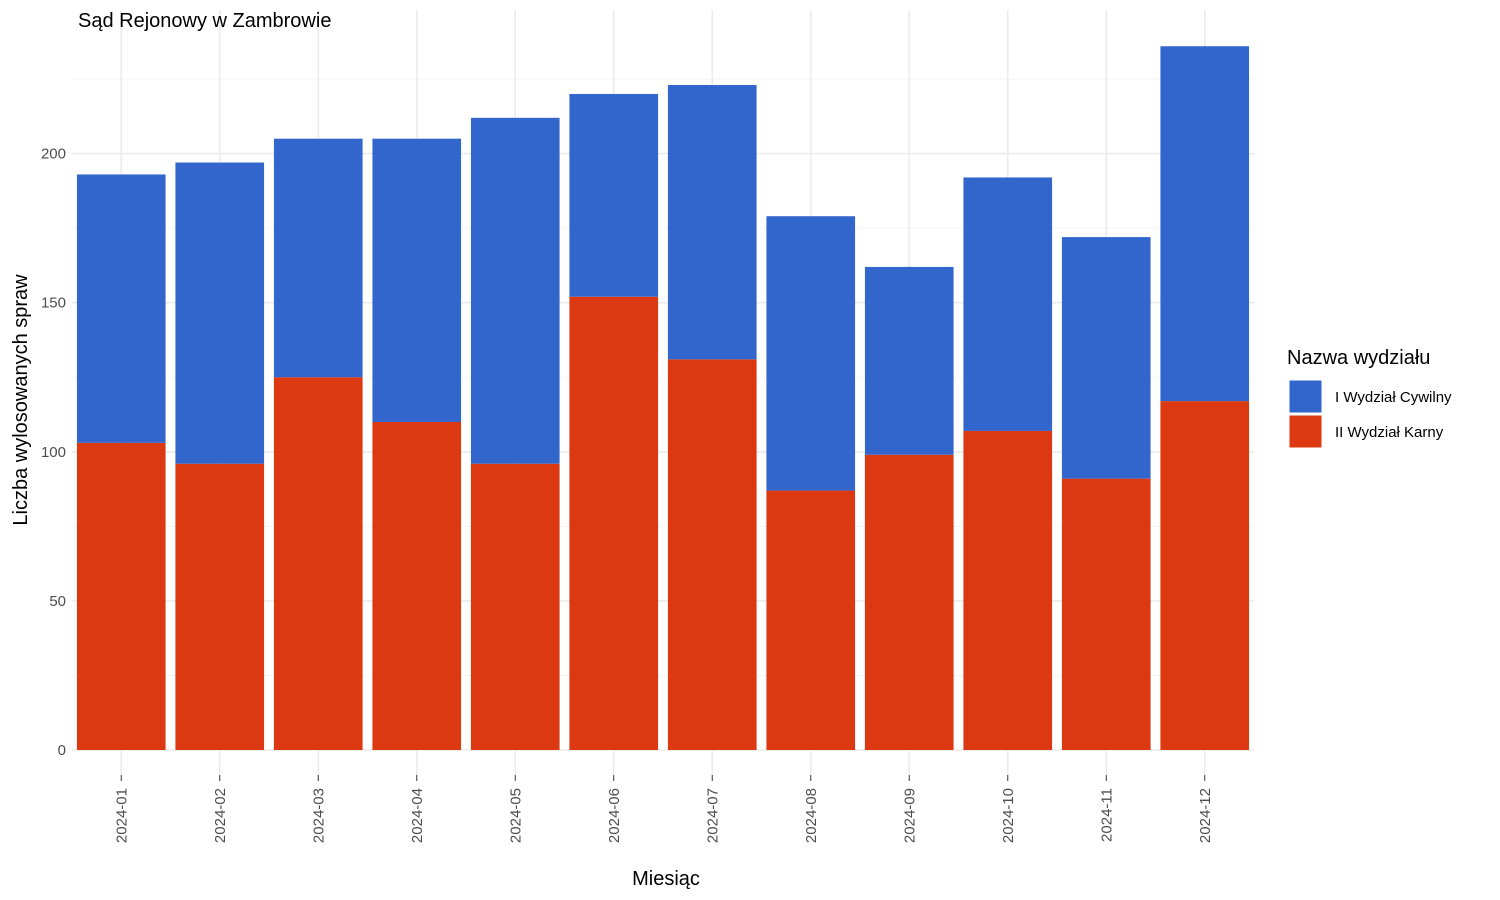  I want to click on y-tick-label: 200, so click(53, 154).